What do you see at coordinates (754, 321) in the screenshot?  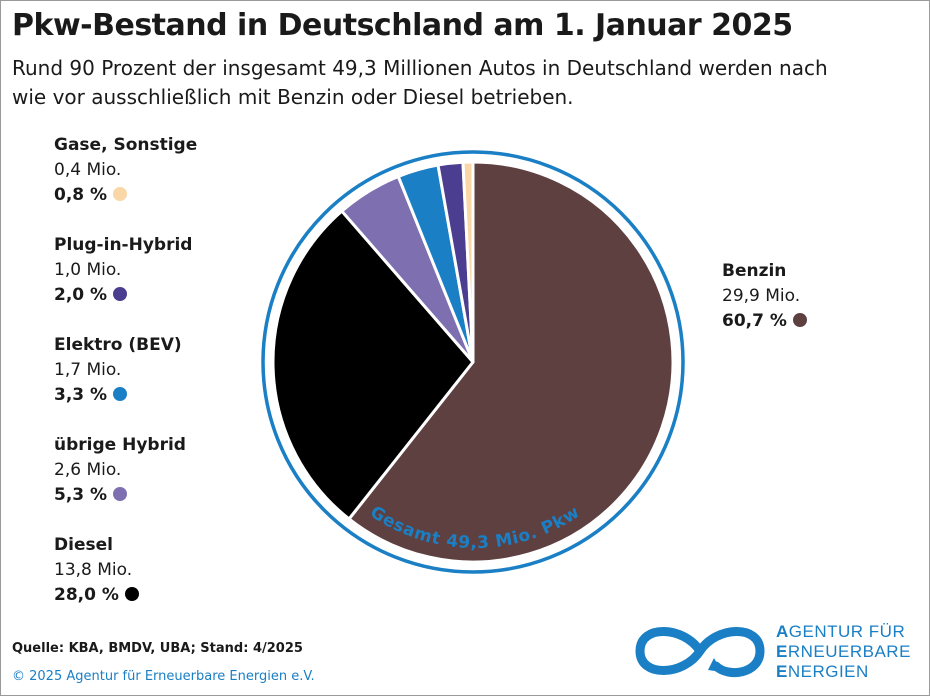 I see `legend-percent: 60,7 %` at bounding box center [754, 321].